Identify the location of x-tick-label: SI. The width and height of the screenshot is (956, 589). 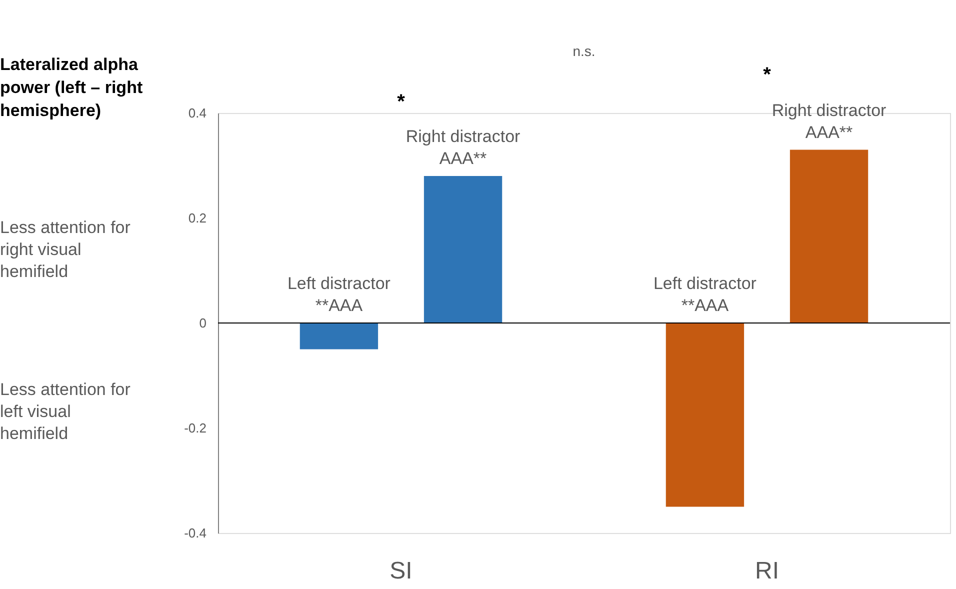
(401, 571).